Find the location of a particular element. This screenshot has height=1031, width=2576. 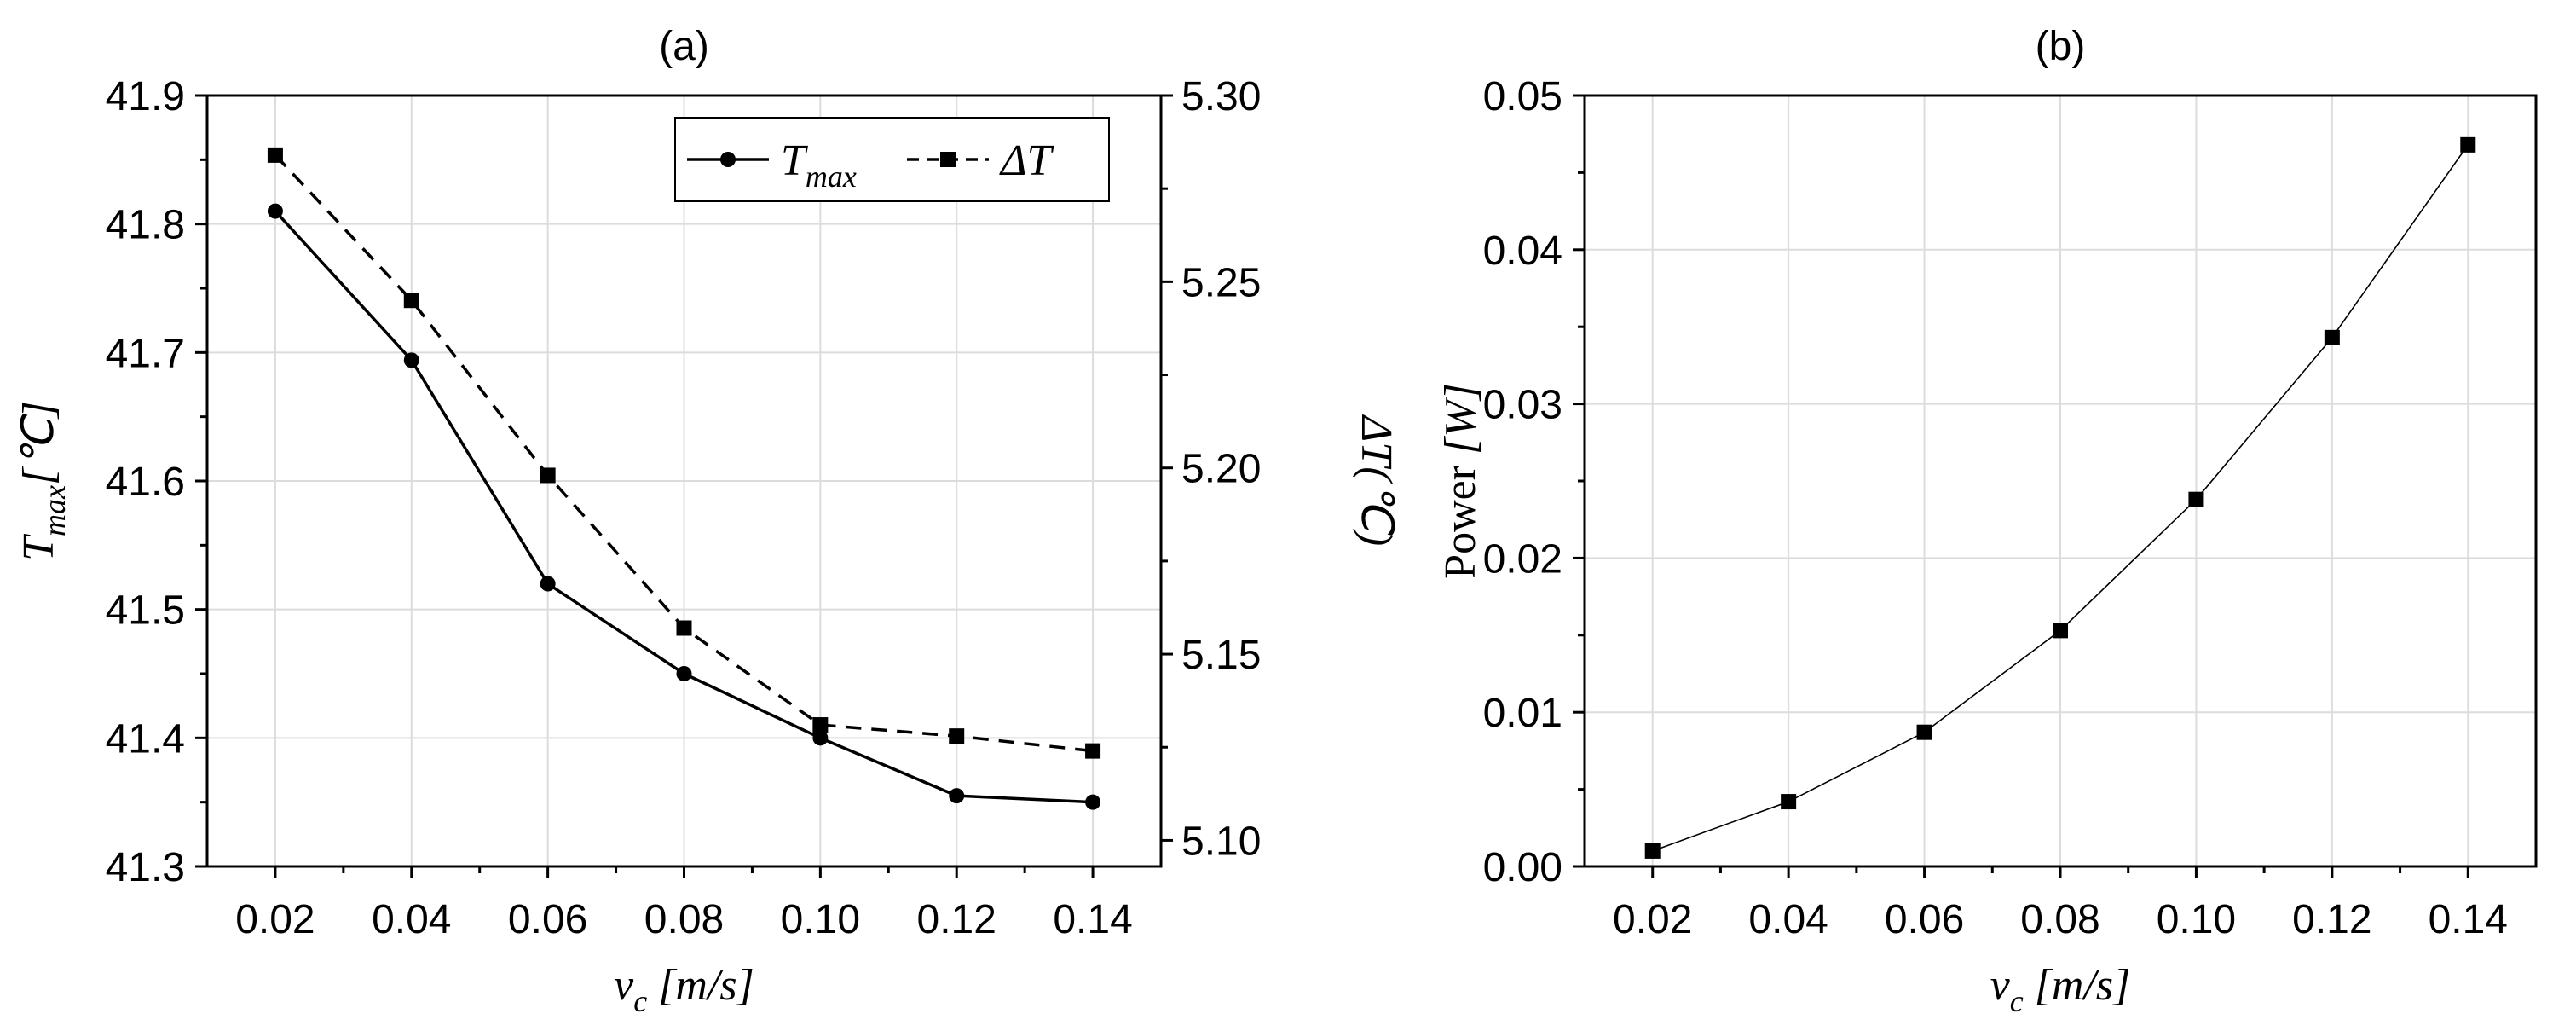

y-tick-label: 41.3 is located at coordinates (145, 867).